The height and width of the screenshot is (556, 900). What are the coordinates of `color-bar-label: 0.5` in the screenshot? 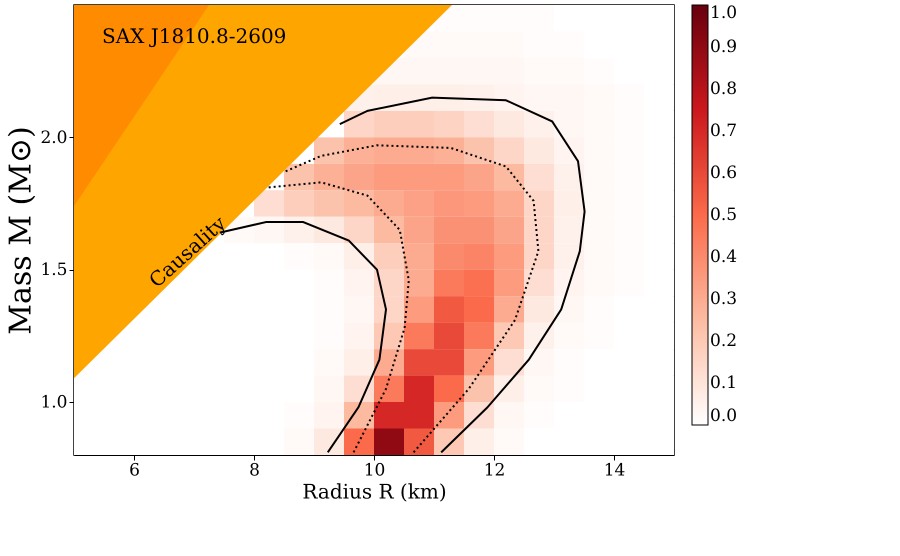 It's located at (724, 215).